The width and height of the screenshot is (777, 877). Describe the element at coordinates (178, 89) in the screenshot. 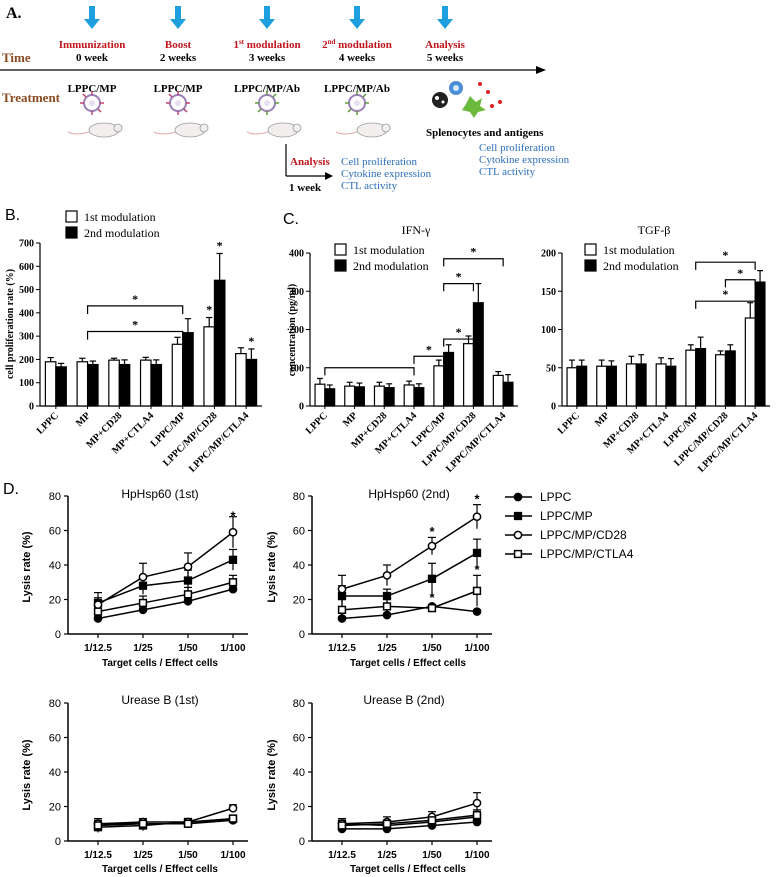

I see `event-treatment: LPPC/MP` at that location.